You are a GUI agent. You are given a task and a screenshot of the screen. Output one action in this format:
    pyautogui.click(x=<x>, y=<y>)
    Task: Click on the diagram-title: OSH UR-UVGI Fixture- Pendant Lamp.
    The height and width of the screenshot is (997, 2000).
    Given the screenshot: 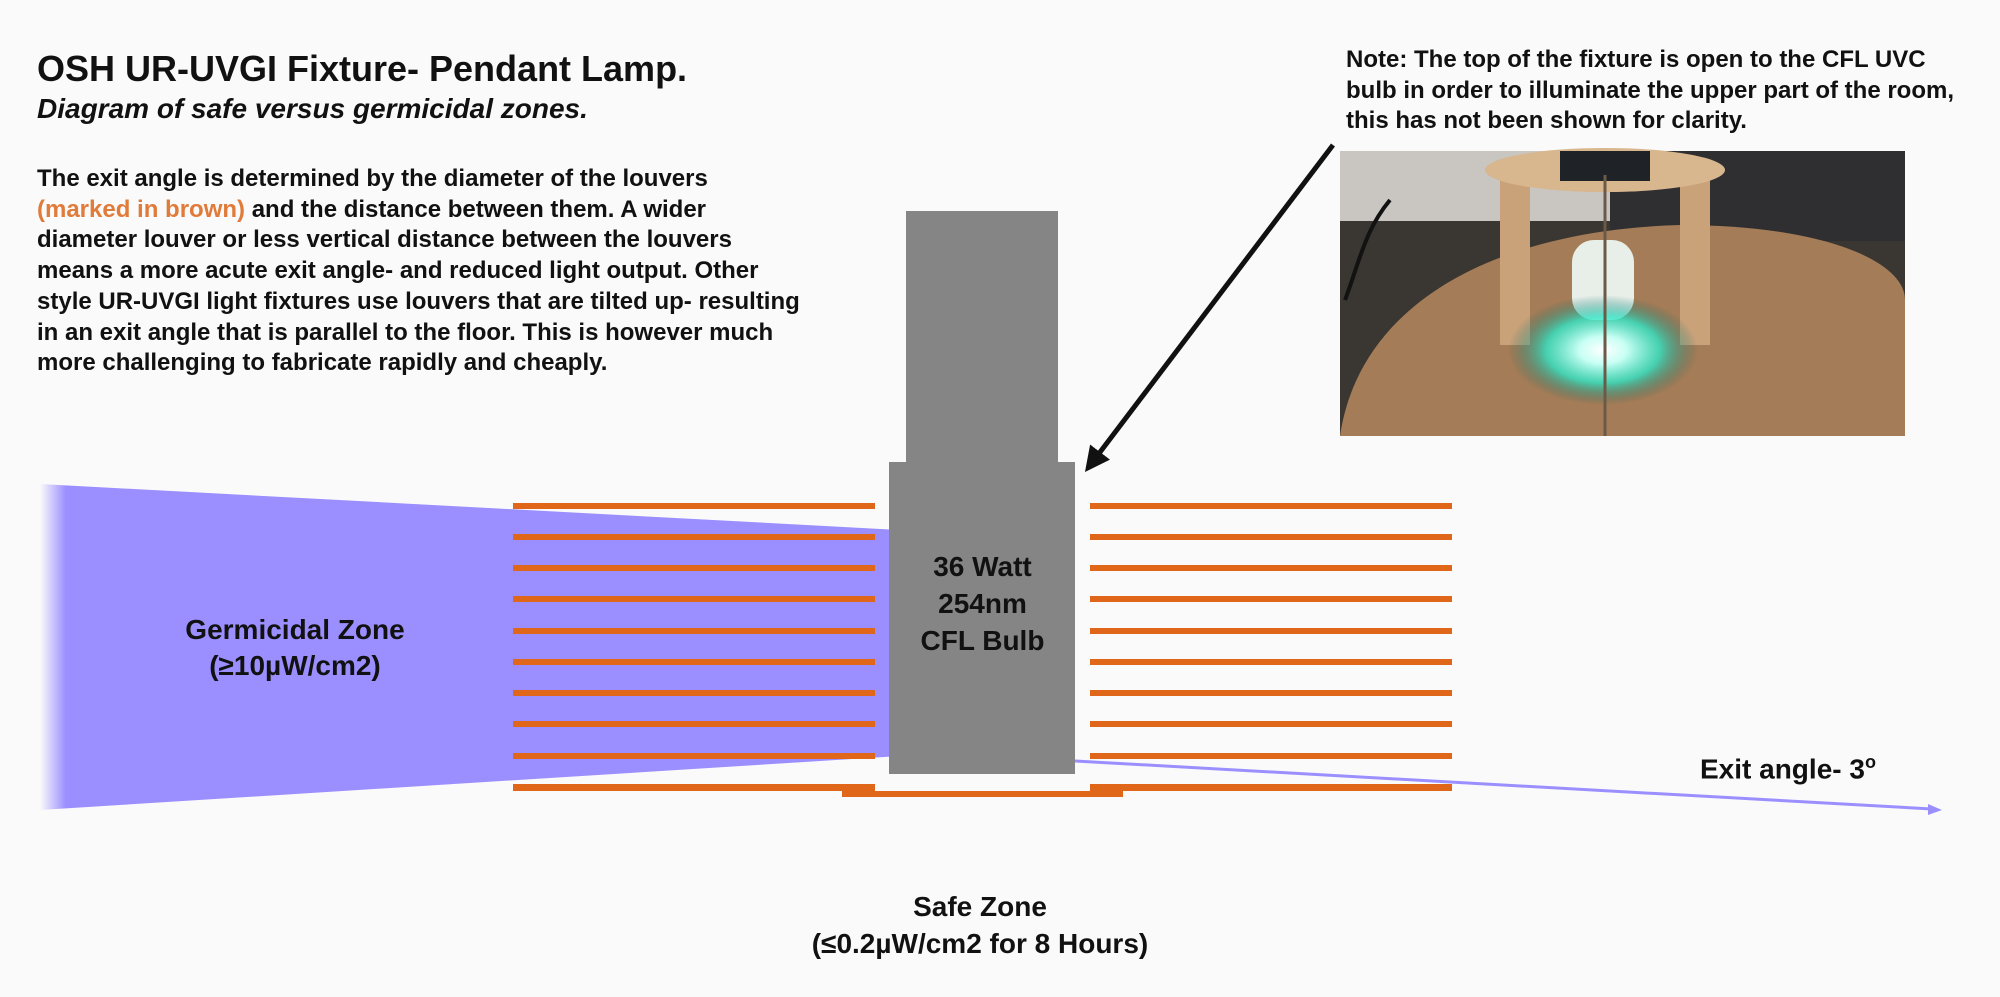 What is the action you would take?
    pyautogui.click(x=362, y=68)
    